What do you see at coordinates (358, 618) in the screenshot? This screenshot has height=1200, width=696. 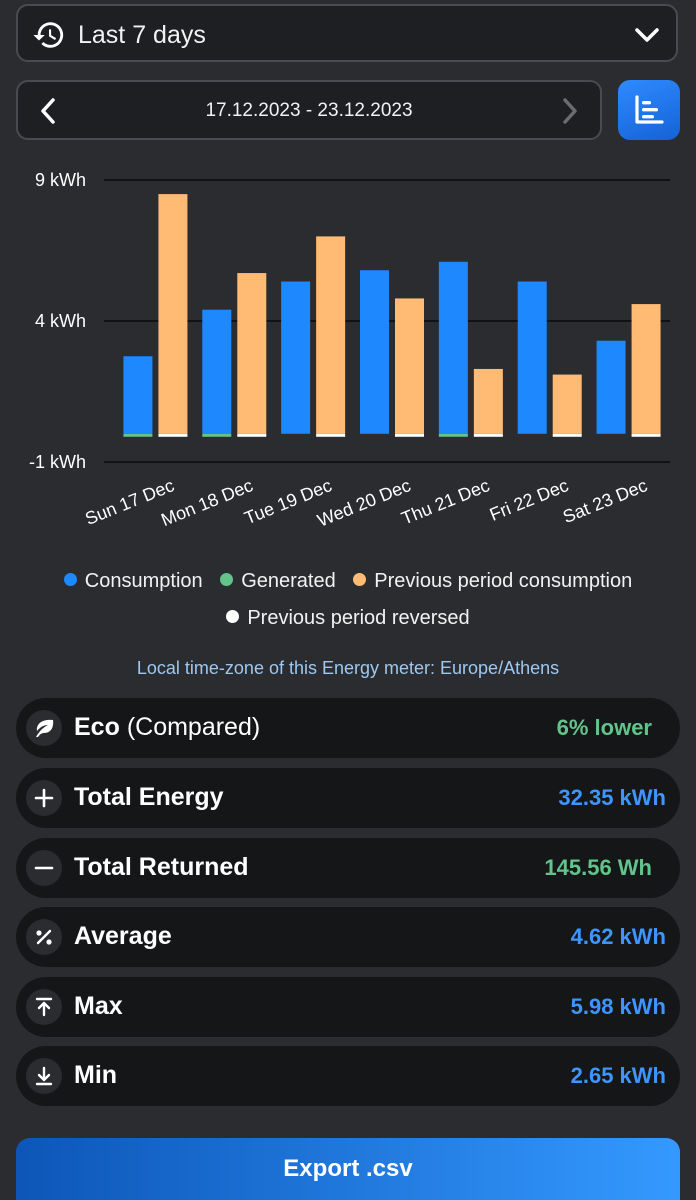 I see `legend-label: Previous period reversed` at bounding box center [358, 618].